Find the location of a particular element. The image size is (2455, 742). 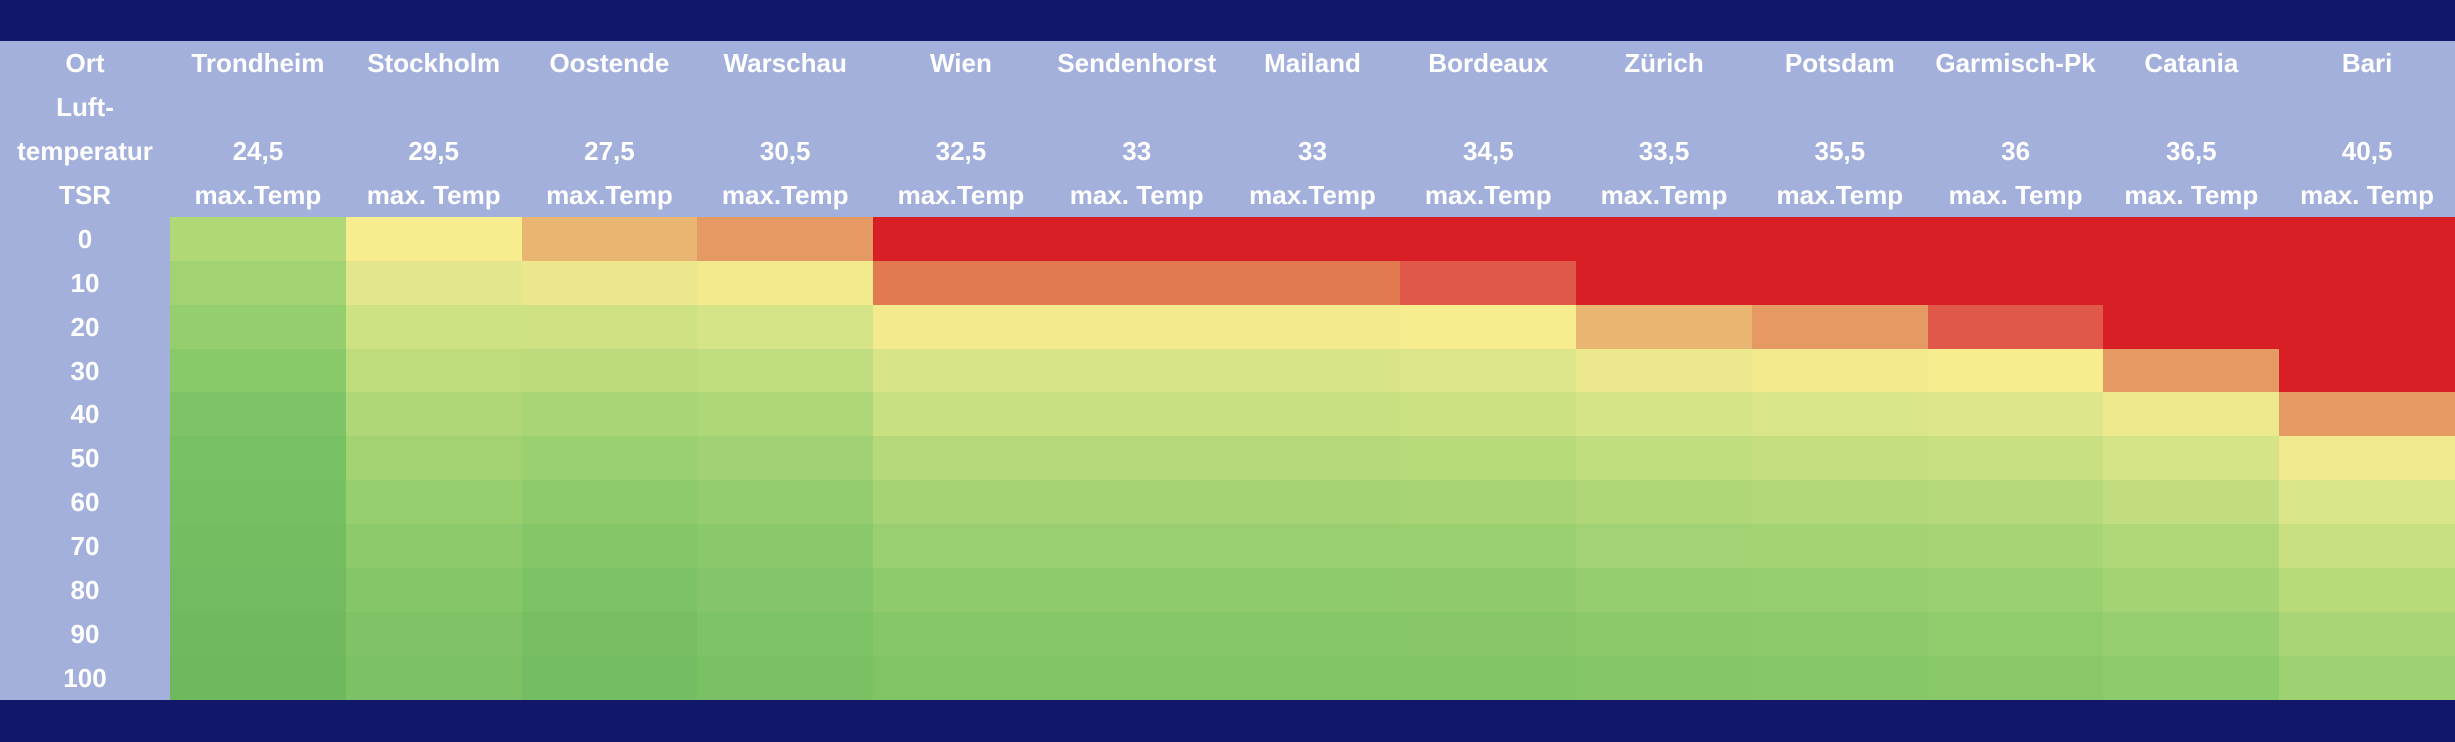

city-name: Warschau is located at coordinates (785, 63).